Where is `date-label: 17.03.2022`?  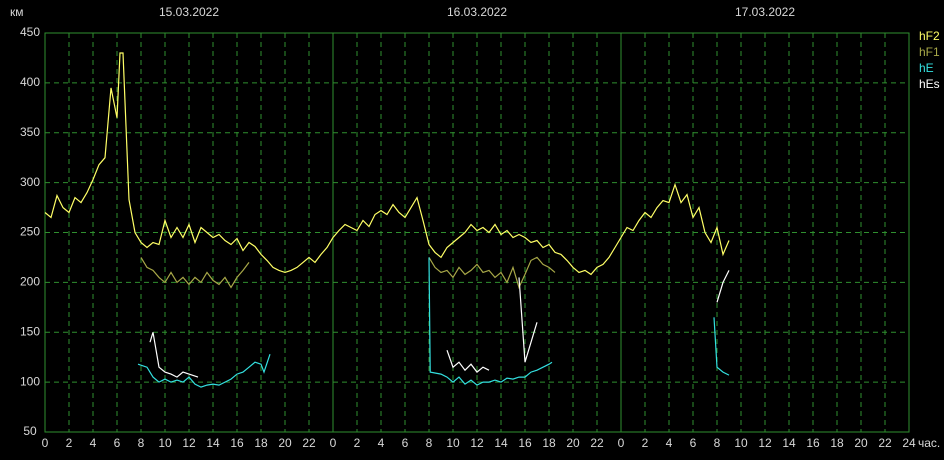 date-label: 17.03.2022 is located at coordinates (765, 12).